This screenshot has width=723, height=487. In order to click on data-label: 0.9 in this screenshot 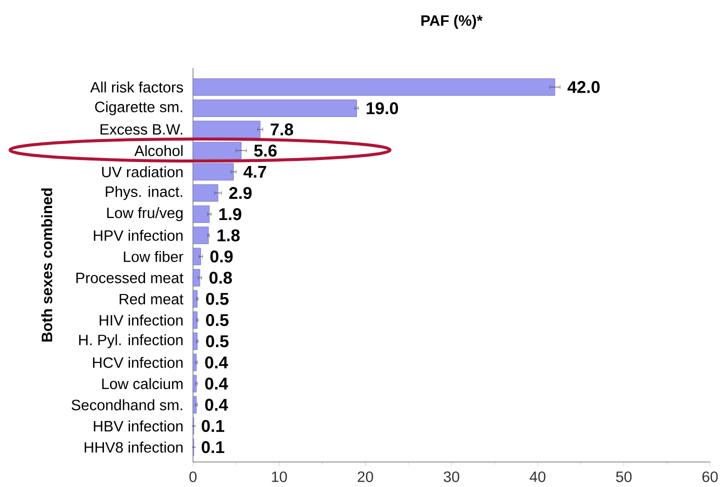, I will do `click(221, 256)`.